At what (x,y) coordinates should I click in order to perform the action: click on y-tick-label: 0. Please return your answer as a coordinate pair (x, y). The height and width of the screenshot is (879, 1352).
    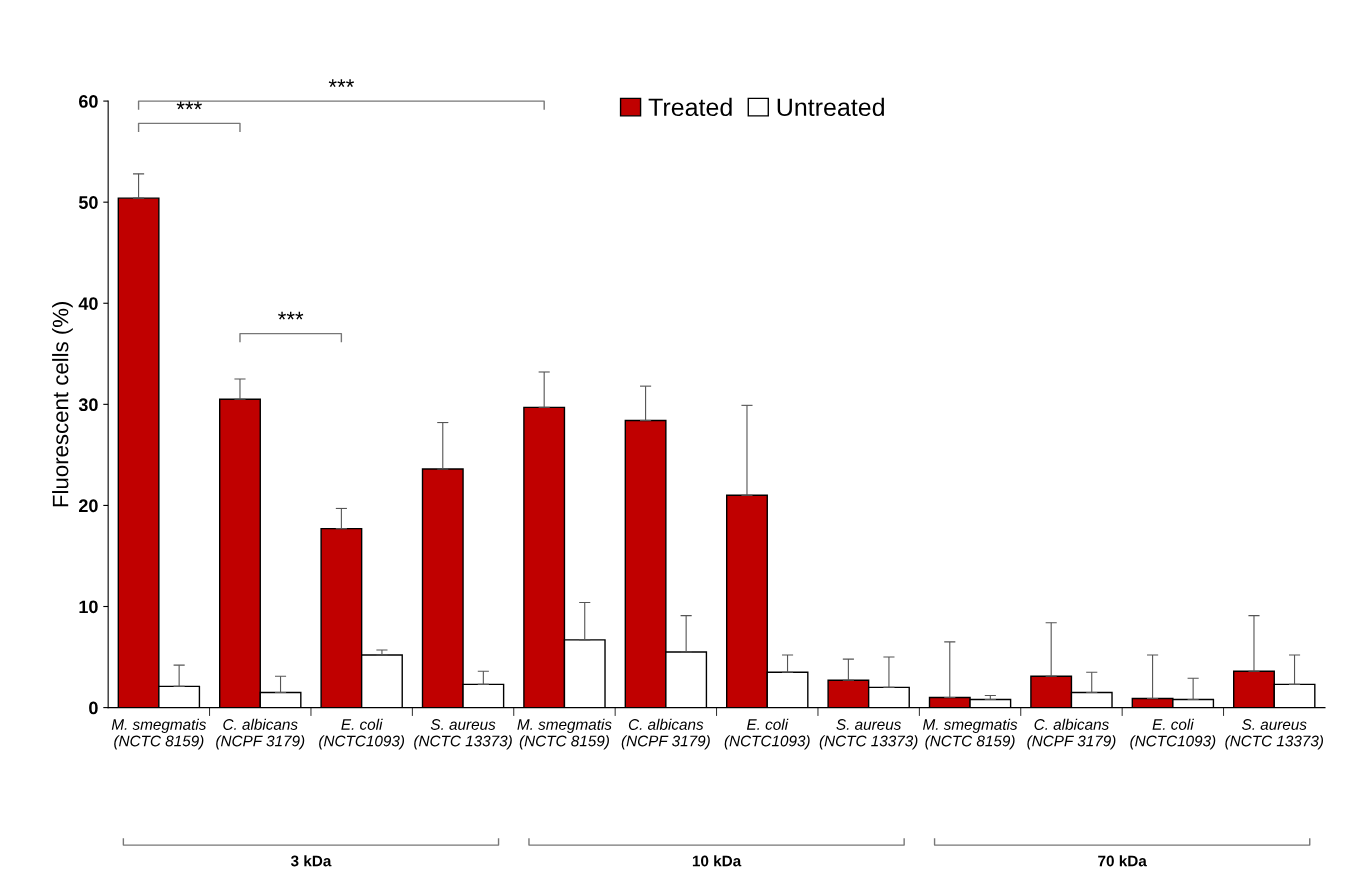
    Looking at the image, I should click on (93, 708).